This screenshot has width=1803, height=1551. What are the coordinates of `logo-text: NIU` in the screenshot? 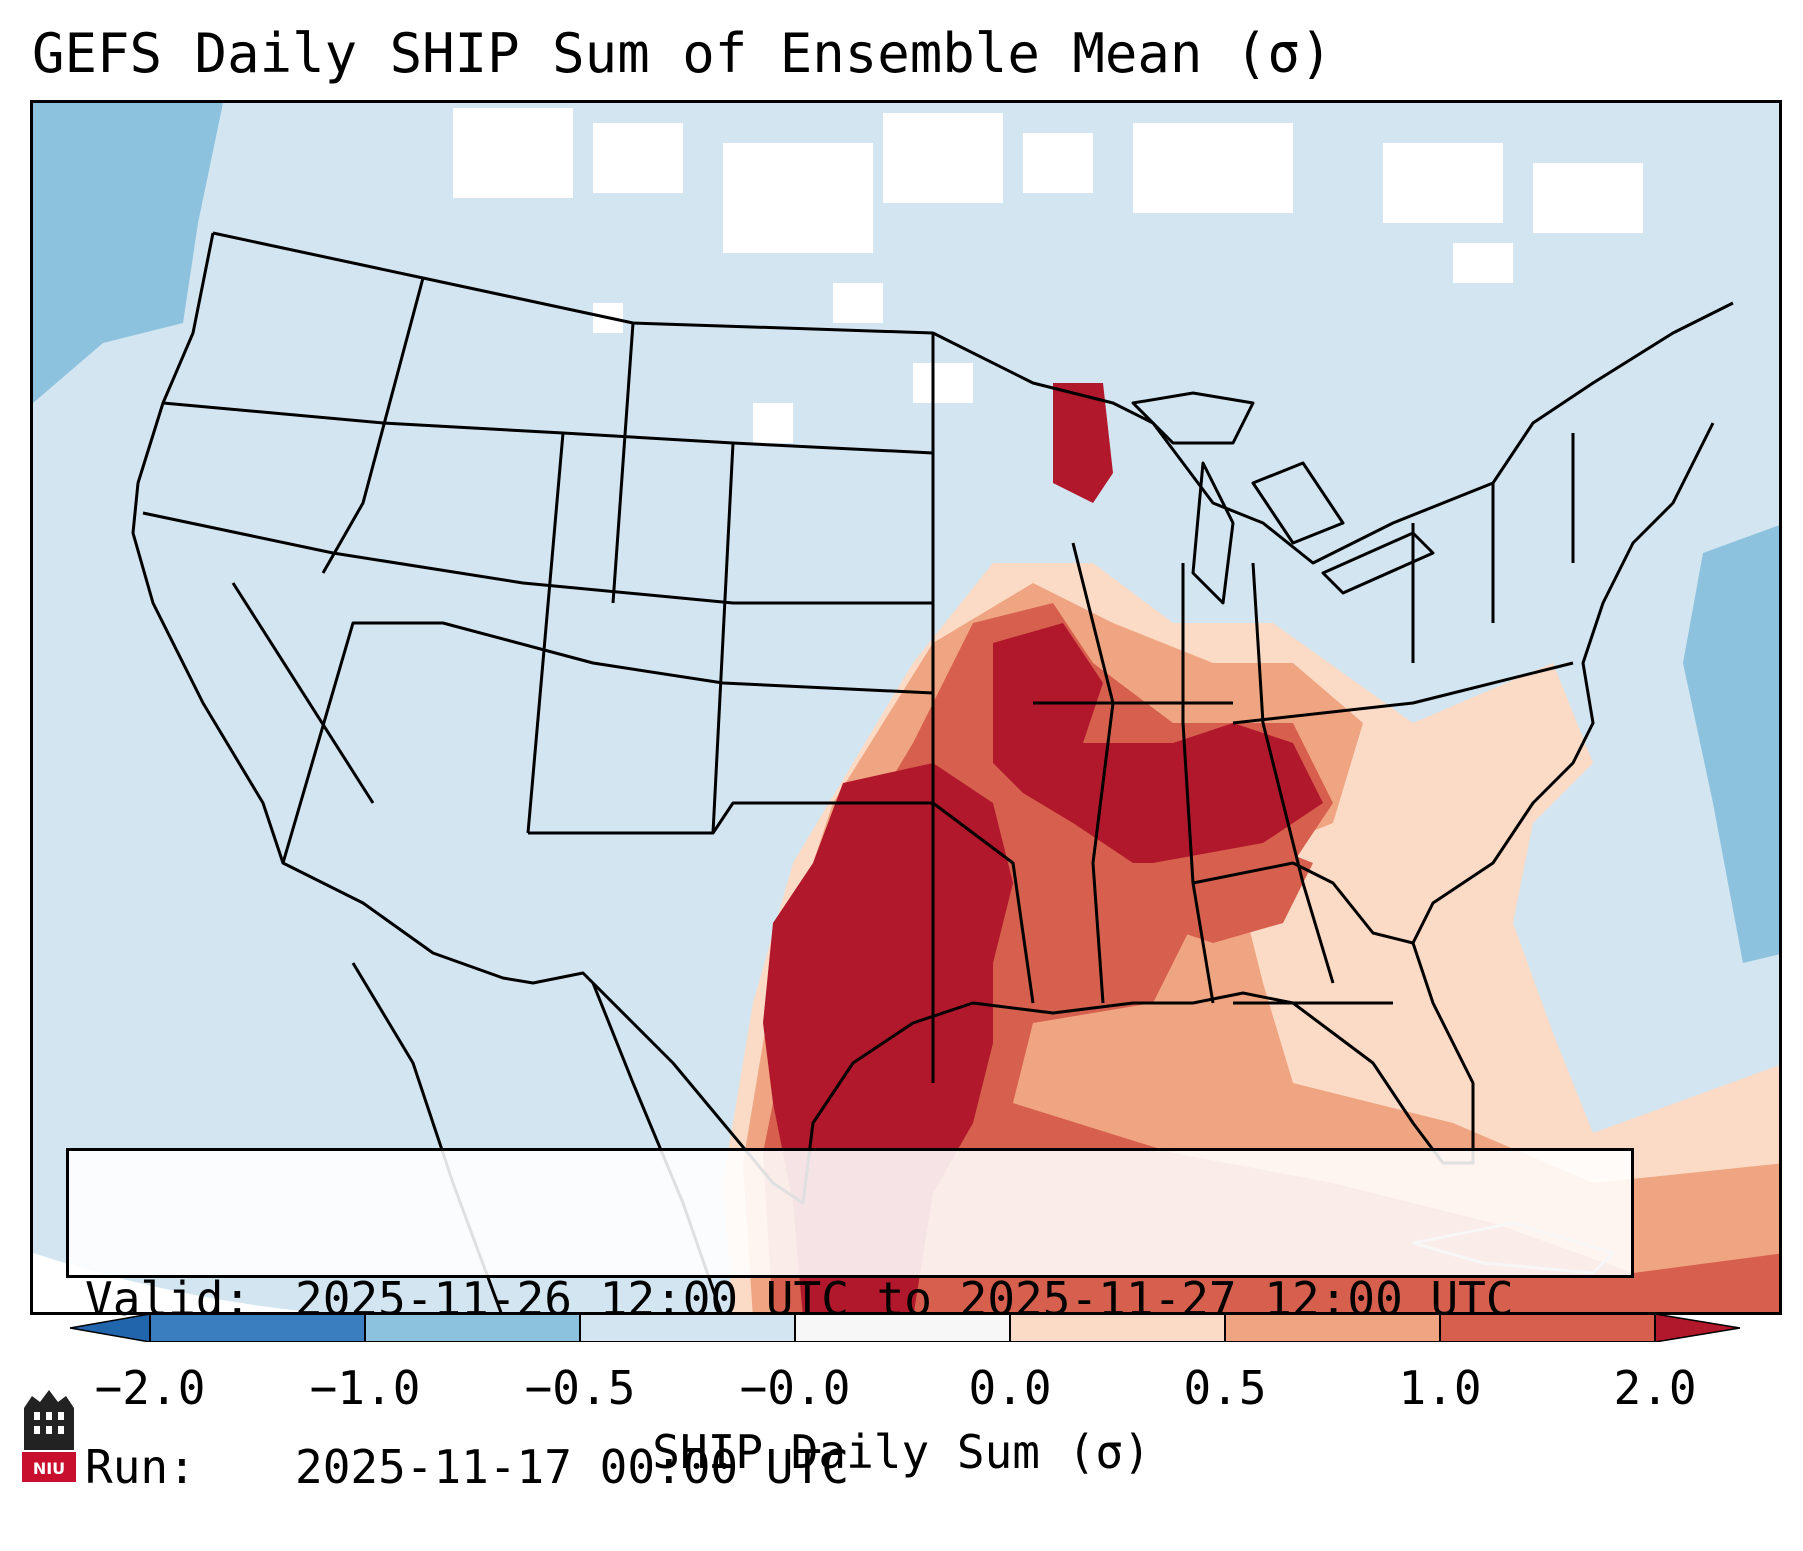 It's located at (49, 1468).